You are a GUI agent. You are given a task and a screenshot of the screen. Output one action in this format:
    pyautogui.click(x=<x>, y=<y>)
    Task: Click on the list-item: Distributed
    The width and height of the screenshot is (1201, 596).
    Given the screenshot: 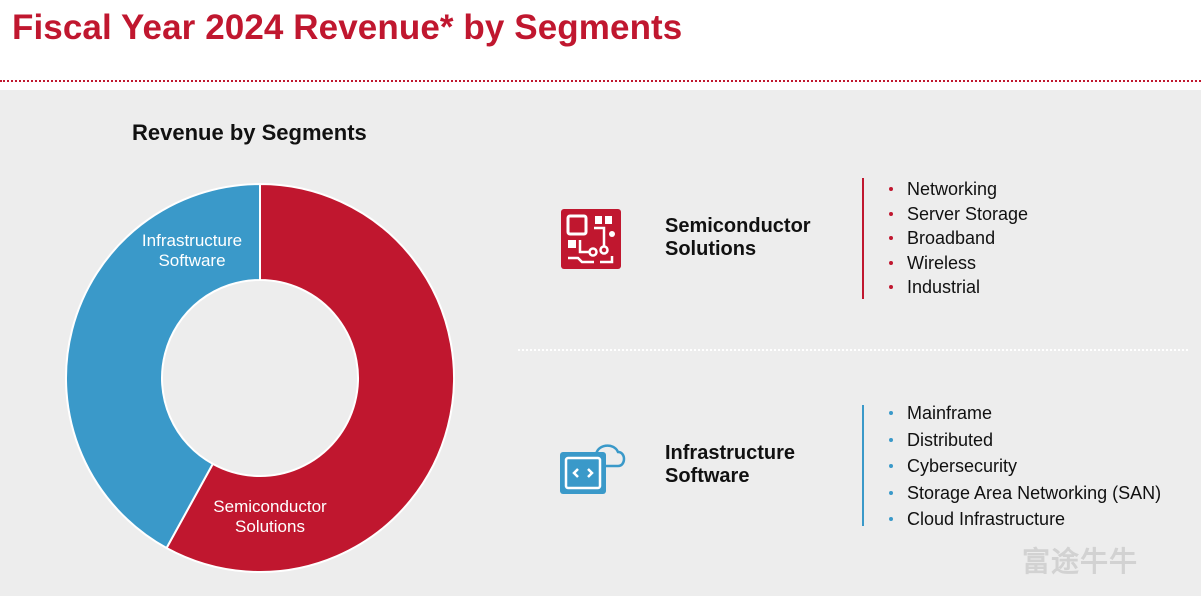 What is the action you would take?
    pyautogui.click(x=1024, y=440)
    